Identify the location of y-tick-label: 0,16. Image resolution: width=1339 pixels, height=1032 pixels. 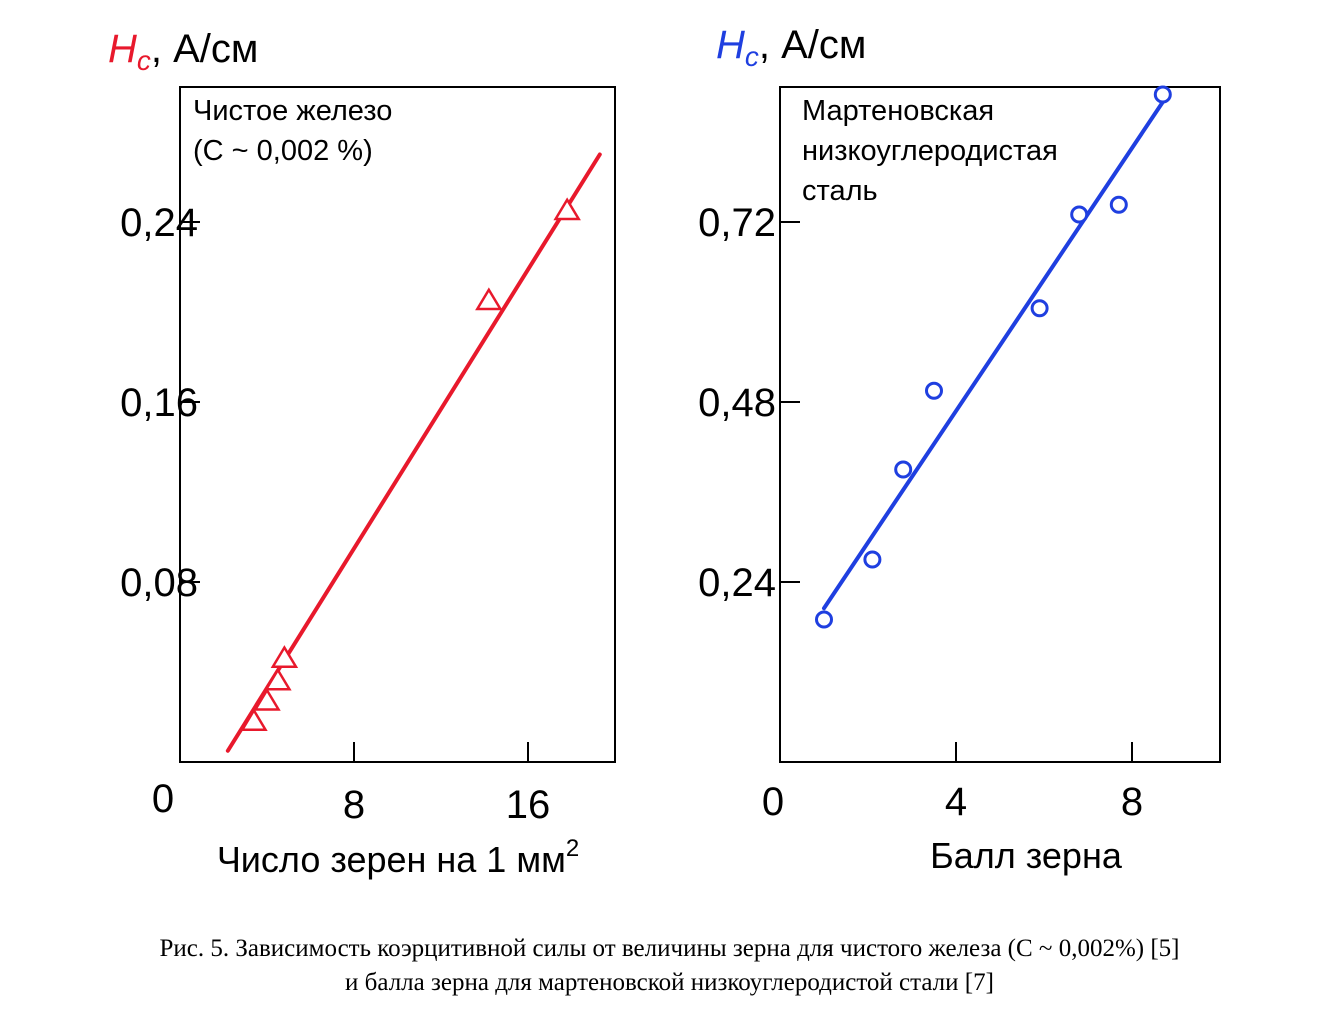
(159, 403).